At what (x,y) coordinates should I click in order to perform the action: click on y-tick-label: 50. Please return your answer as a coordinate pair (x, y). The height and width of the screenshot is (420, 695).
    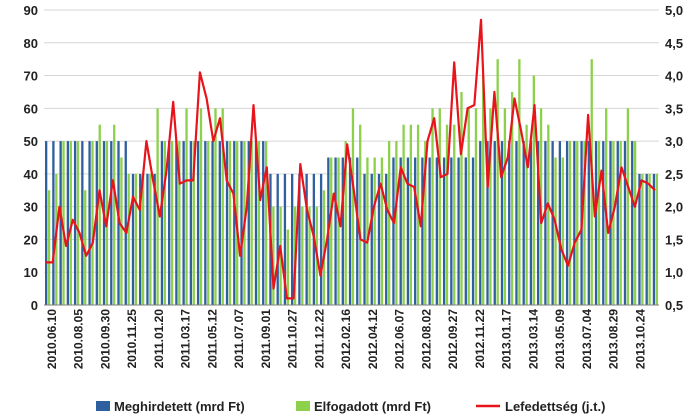
    Looking at the image, I should click on (31, 141).